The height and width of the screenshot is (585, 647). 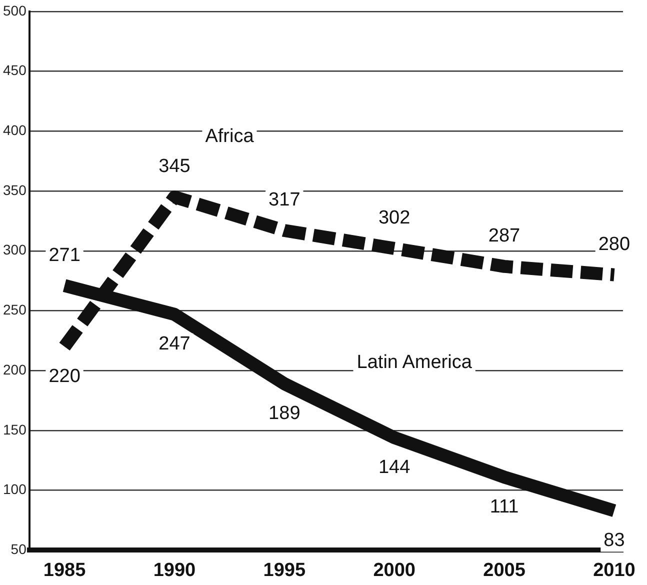 What do you see at coordinates (284, 413) in the screenshot?
I see `data-label: 189` at bounding box center [284, 413].